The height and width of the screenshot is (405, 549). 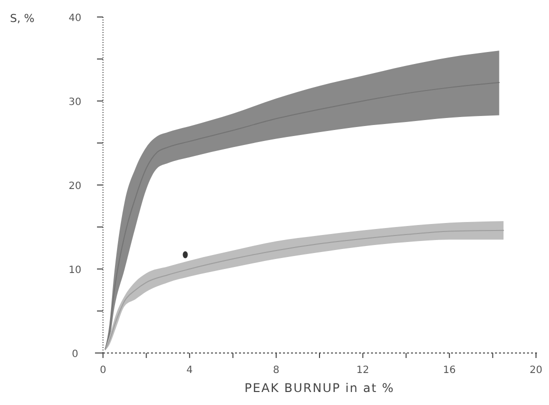 I want to click on x-tick-label: 8, so click(x=276, y=370).